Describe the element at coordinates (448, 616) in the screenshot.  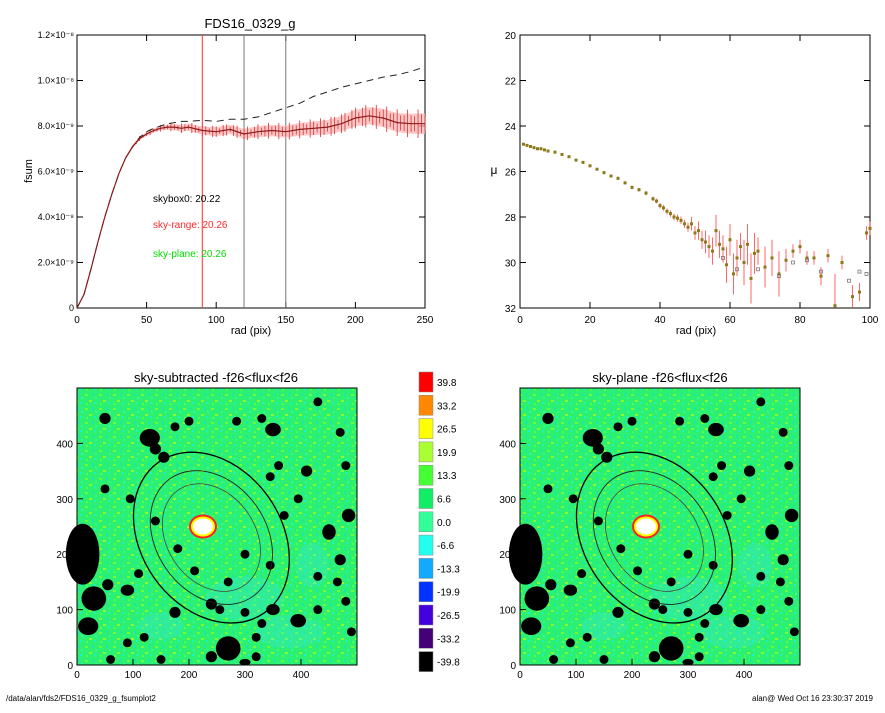
I see `colorbar-label: -26.5` at that location.